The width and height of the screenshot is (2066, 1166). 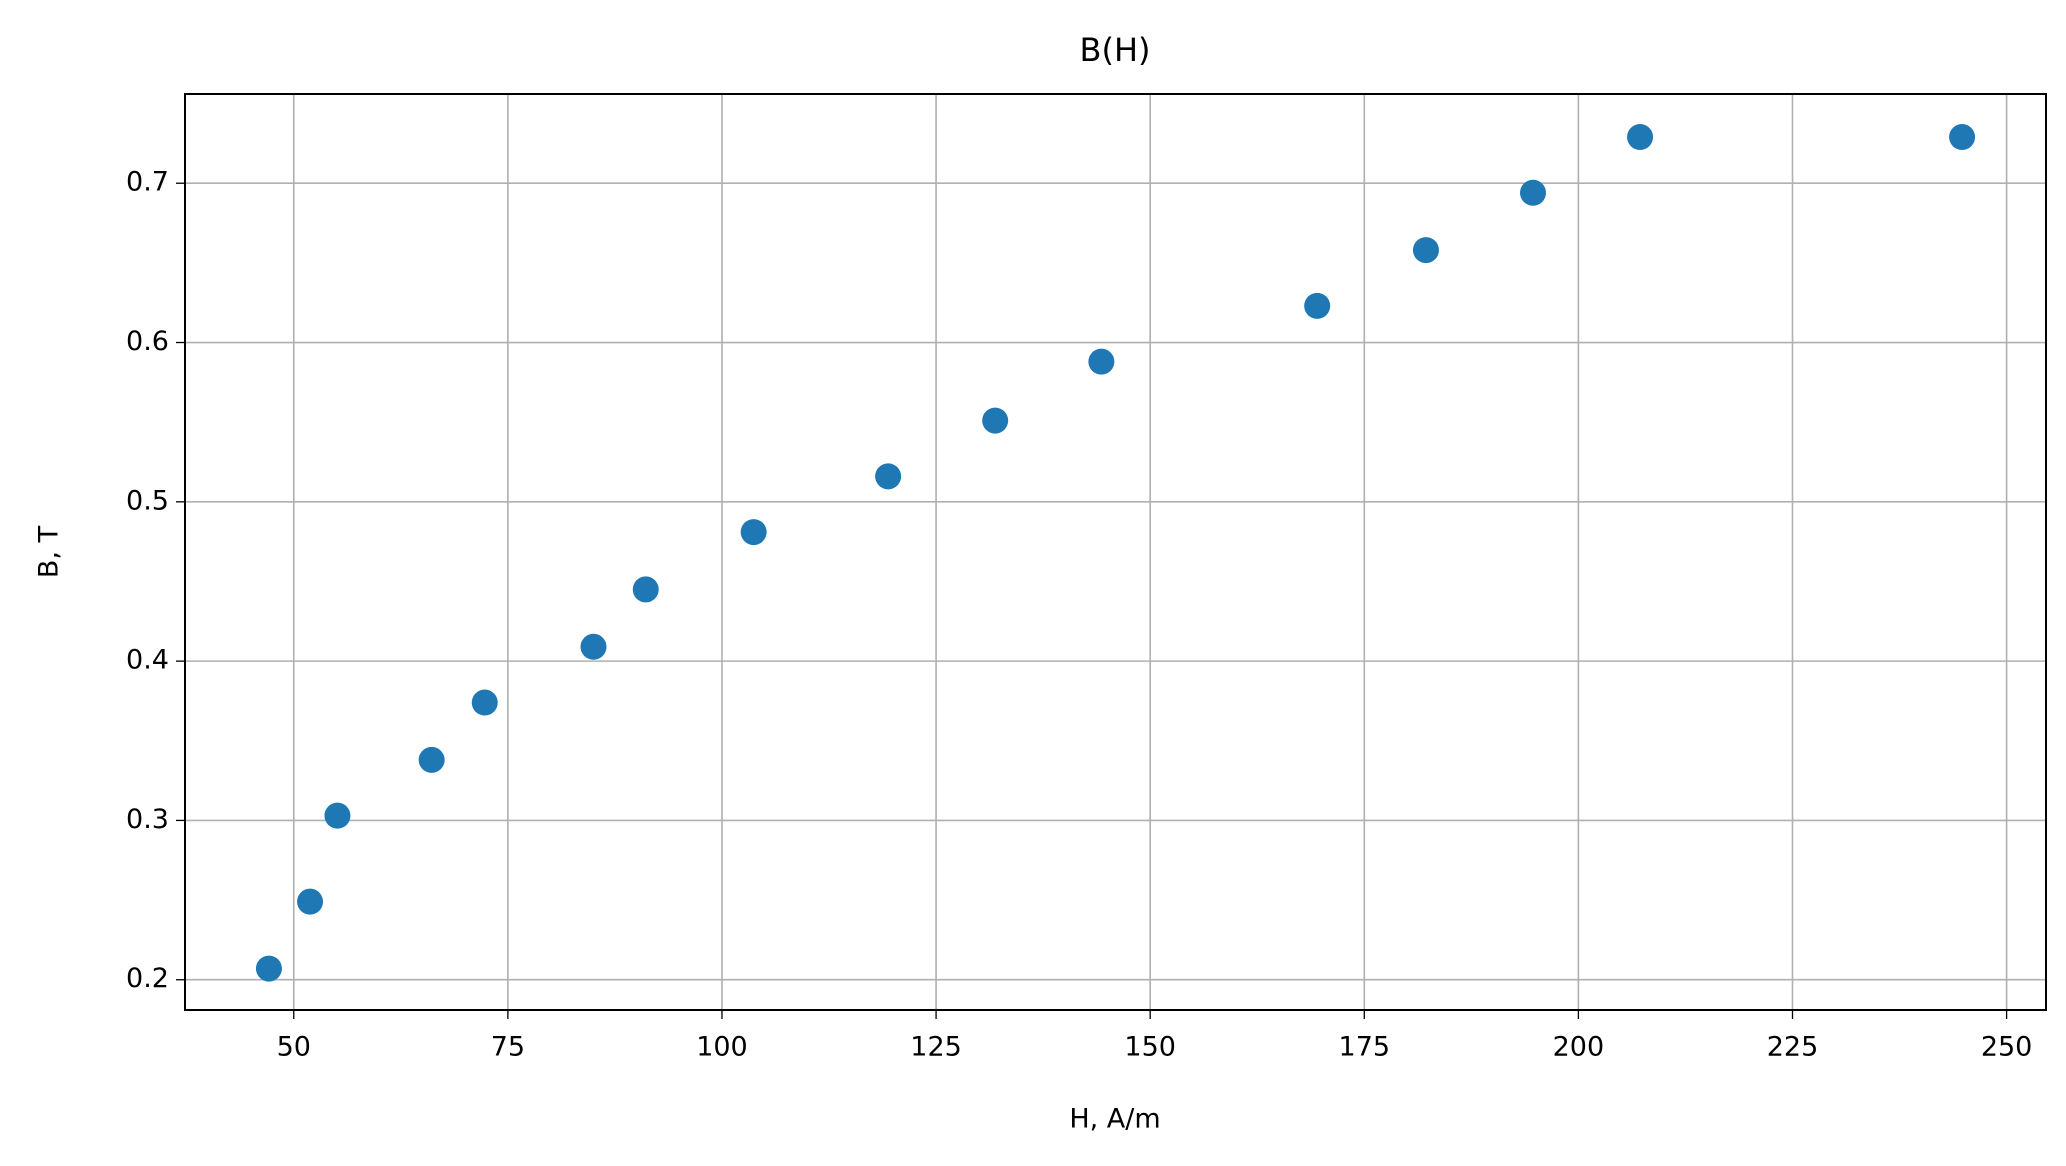 What do you see at coordinates (722, 1047) in the screenshot?
I see `x-tick-label: 100` at bounding box center [722, 1047].